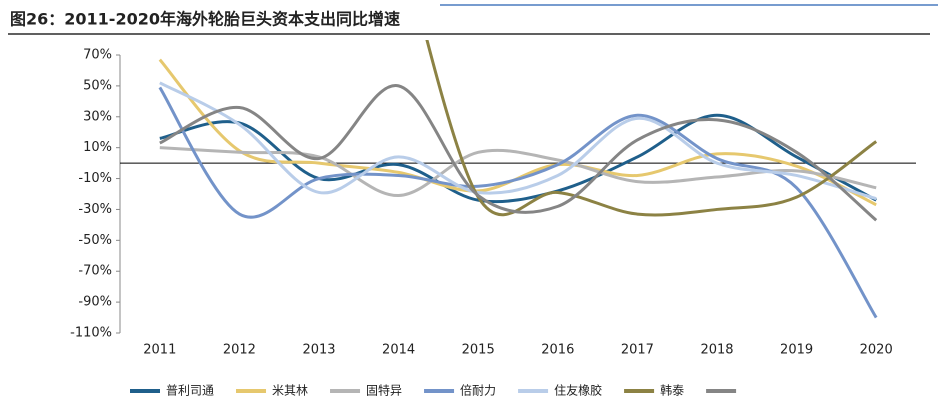 The image size is (938, 417). I want to click on x-tick-label: 2013, so click(318, 350).